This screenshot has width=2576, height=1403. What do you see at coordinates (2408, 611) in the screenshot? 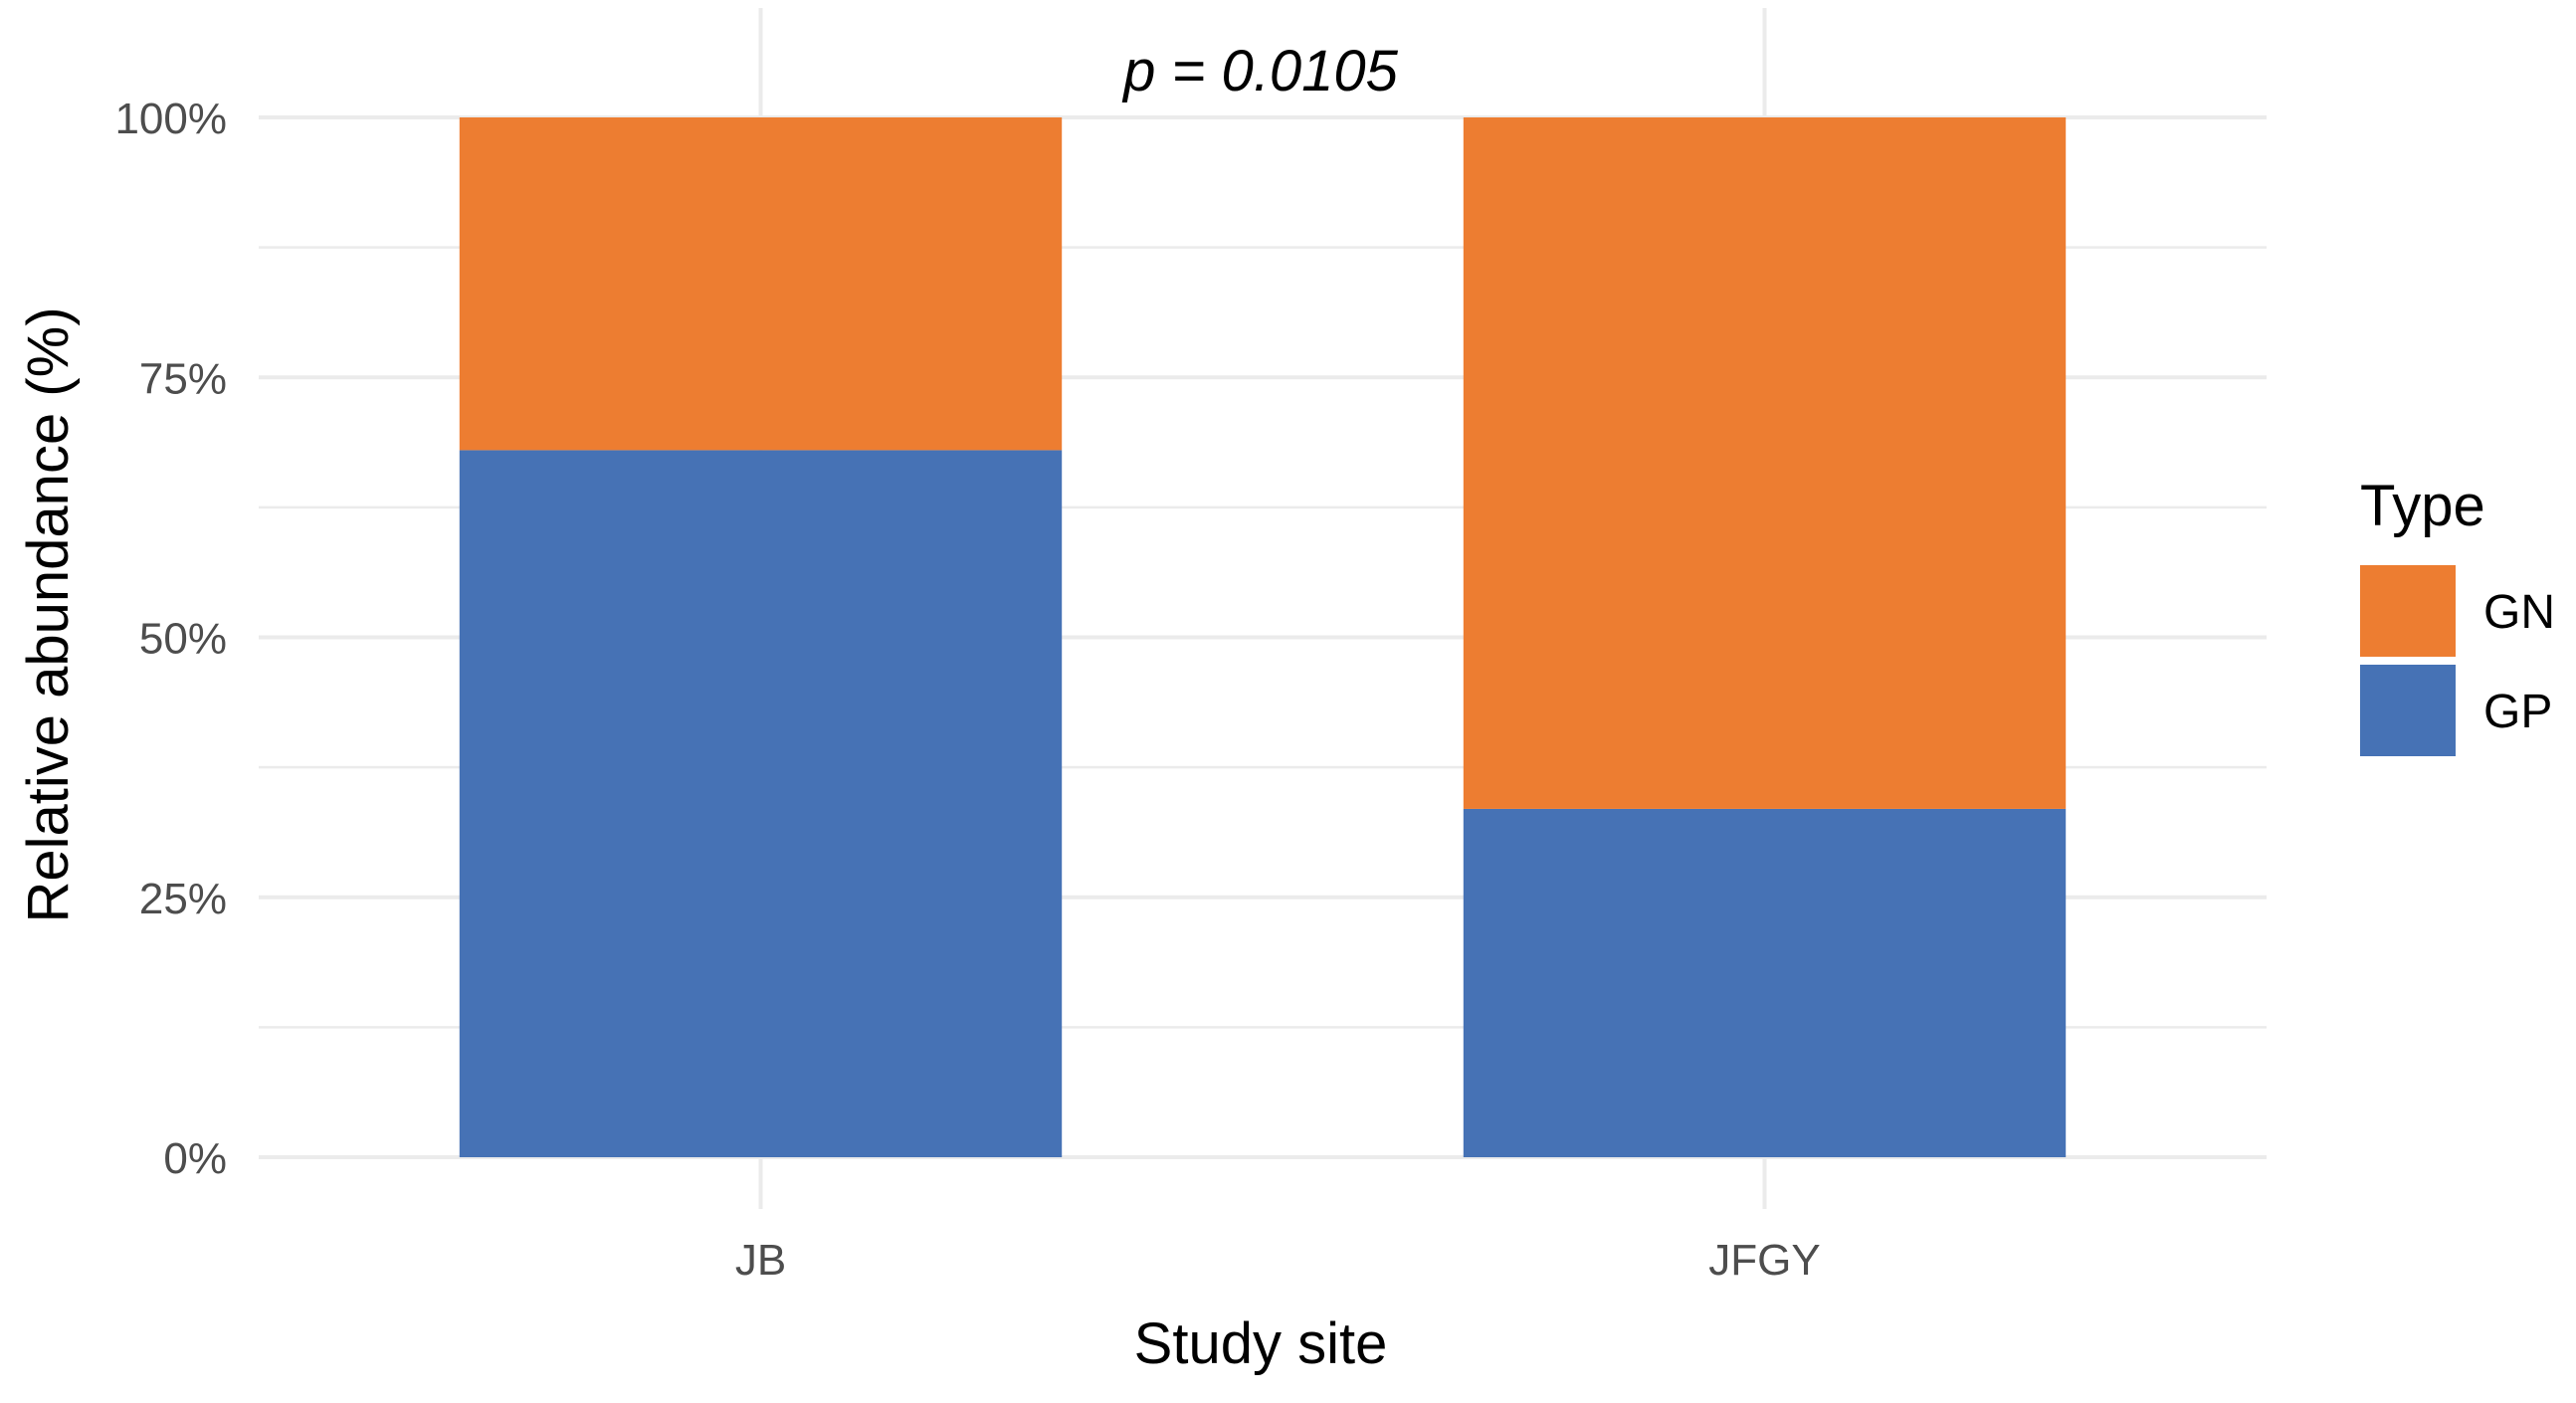
I see `legend-swatch-gn` at bounding box center [2408, 611].